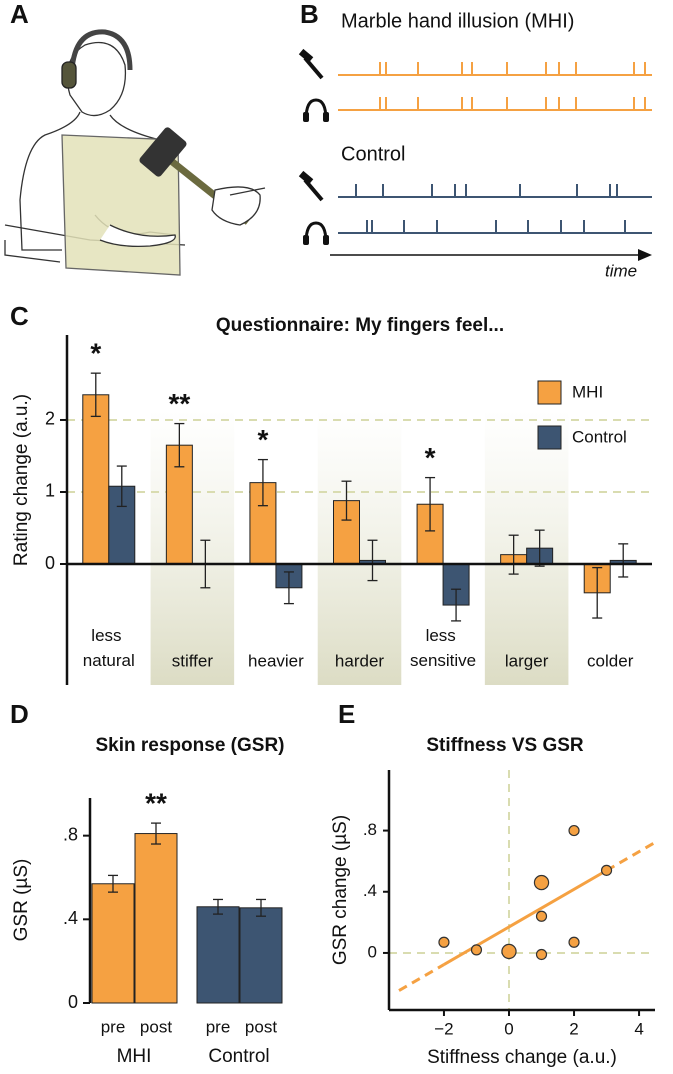 This screenshot has height=1074, width=673. I want to click on group-label: Control, so click(238, 1056).